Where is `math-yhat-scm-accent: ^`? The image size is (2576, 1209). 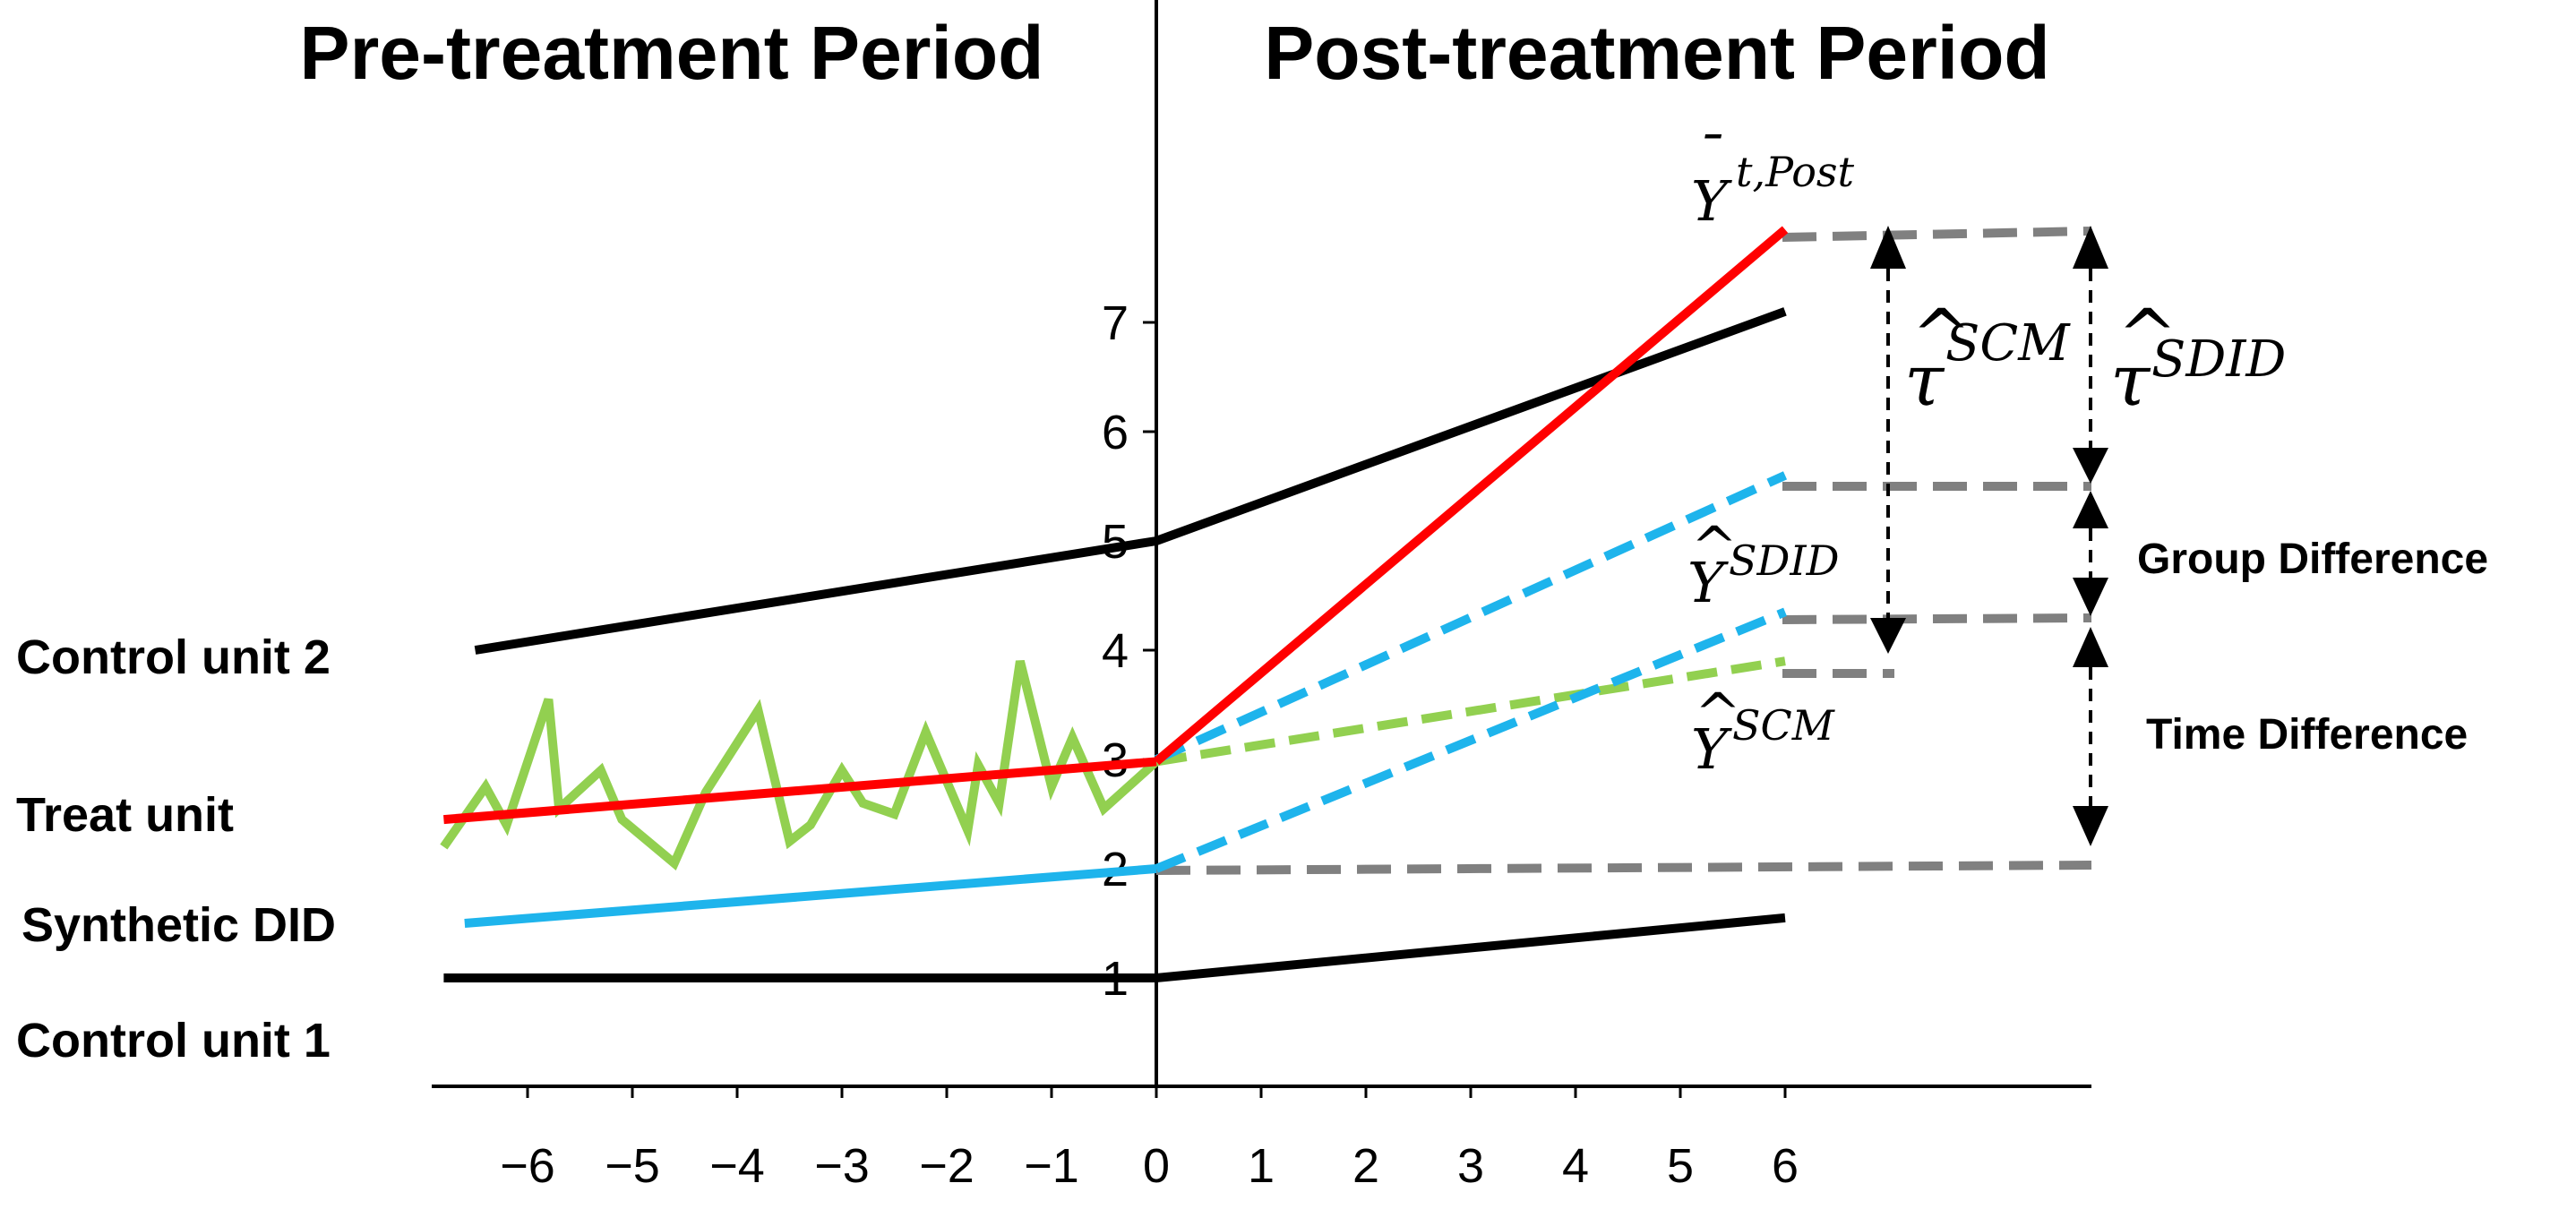
math-yhat-scm-accent: ^ is located at coordinates (1718, 713).